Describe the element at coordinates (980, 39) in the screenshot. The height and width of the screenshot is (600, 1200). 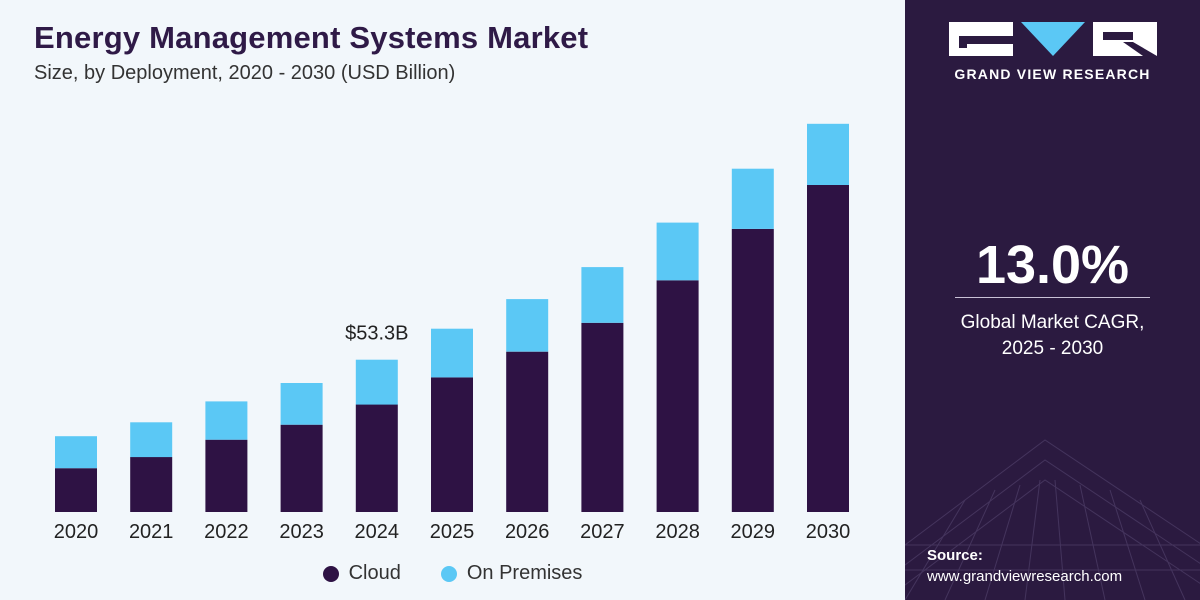
I see `logo-g-icon` at that location.